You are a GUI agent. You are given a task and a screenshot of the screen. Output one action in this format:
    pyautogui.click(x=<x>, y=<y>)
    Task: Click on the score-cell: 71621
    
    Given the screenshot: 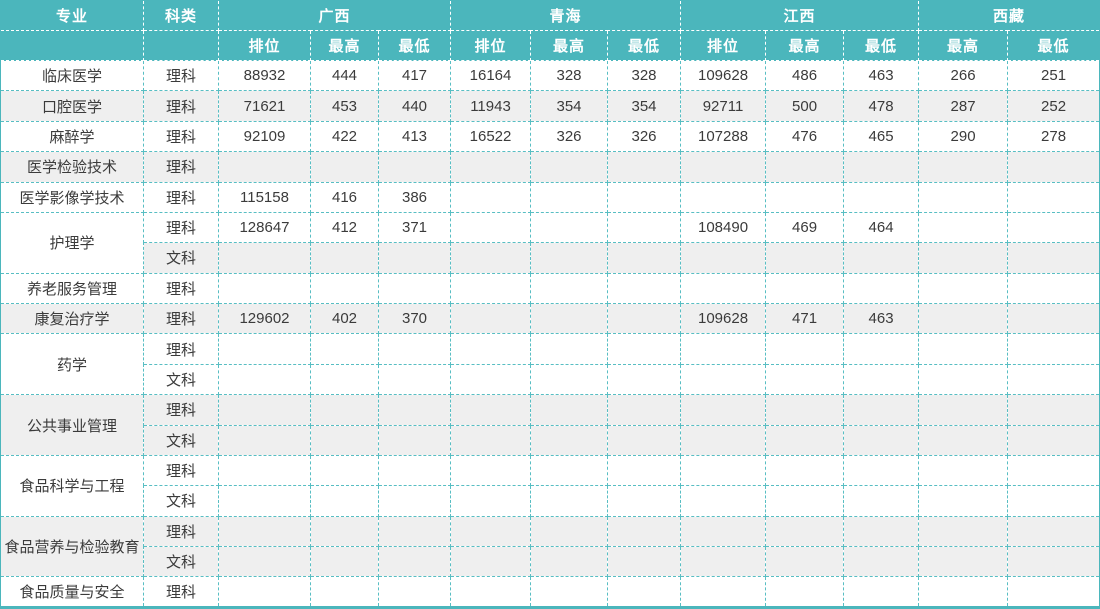 What is the action you would take?
    pyautogui.click(x=264, y=106)
    